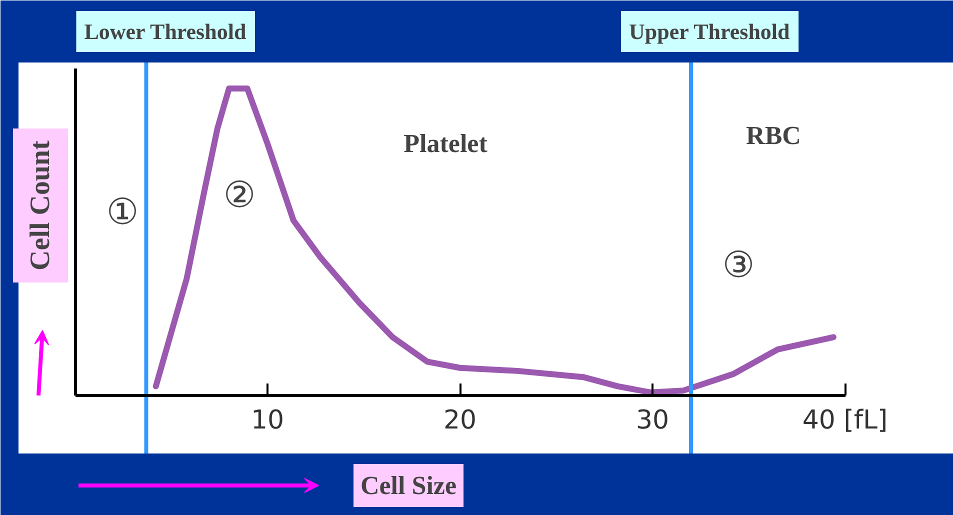  I want to click on annotation: ①, so click(122, 212).